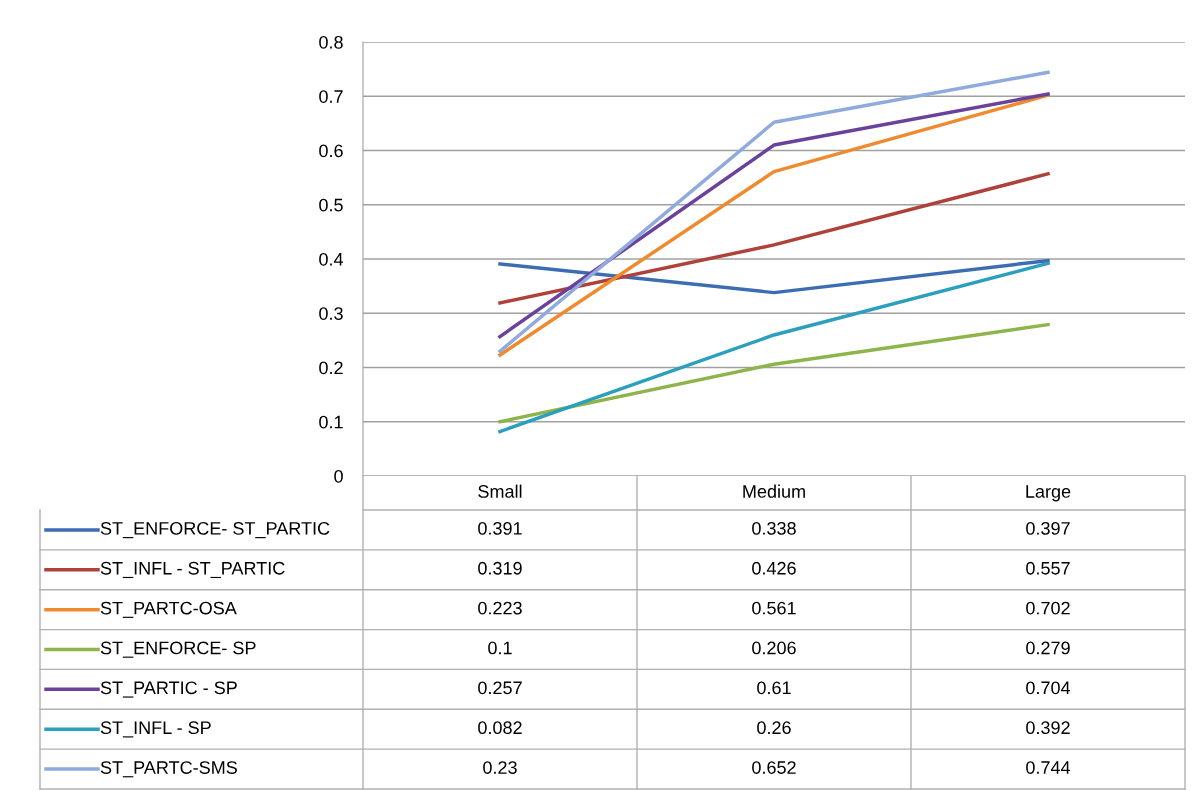  What do you see at coordinates (774, 688) in the screenshot?
I see `data-label: 0.61` at bounding box center [774, 688].